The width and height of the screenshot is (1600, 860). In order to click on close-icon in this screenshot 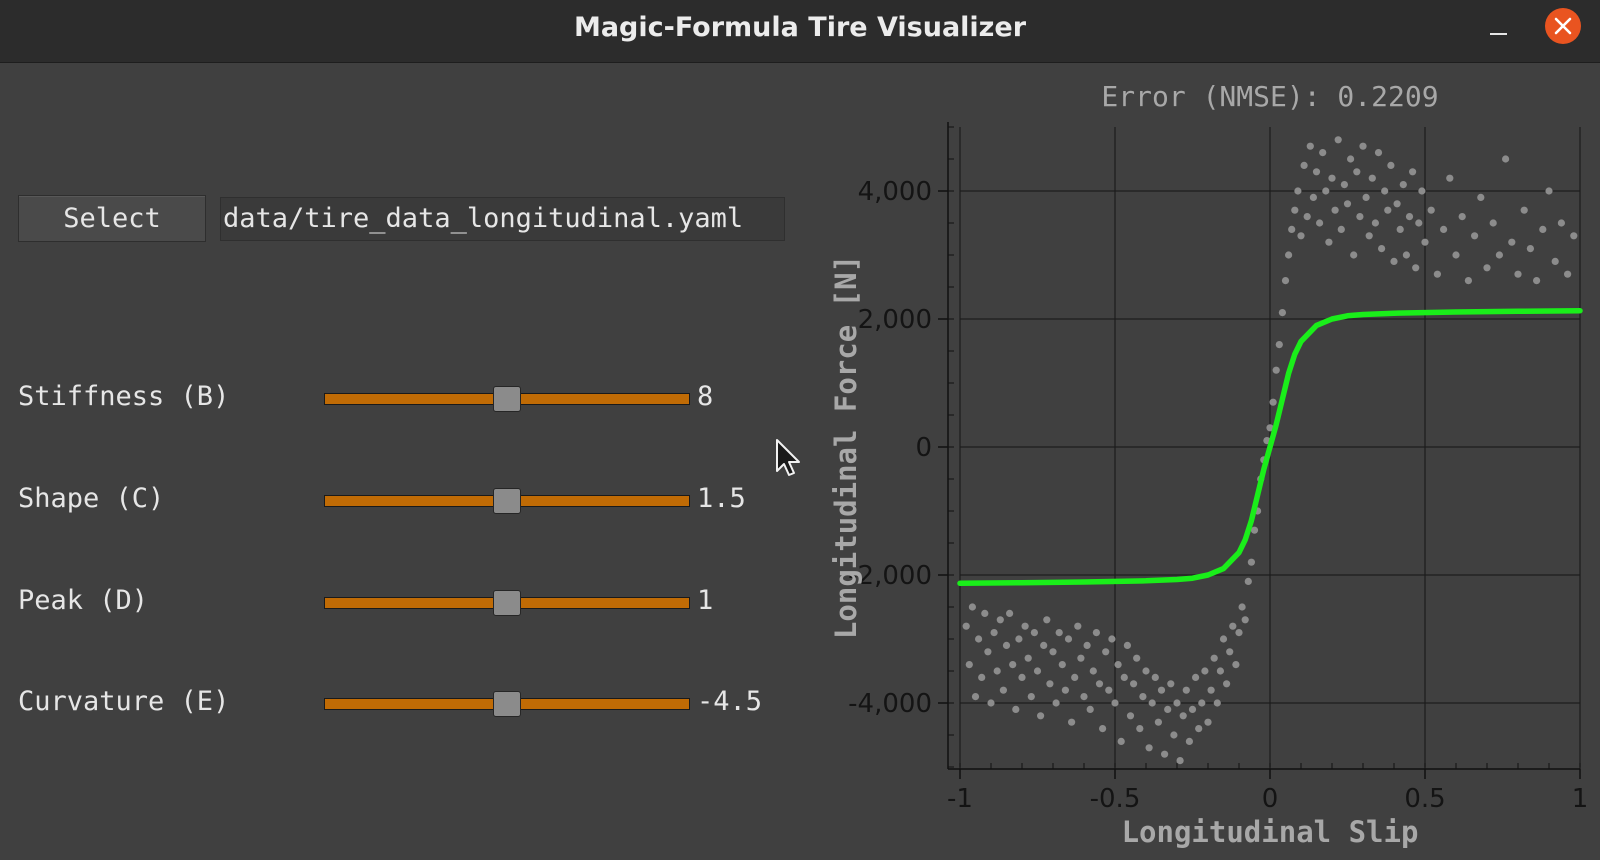, I will do `click(1563, 26)`.